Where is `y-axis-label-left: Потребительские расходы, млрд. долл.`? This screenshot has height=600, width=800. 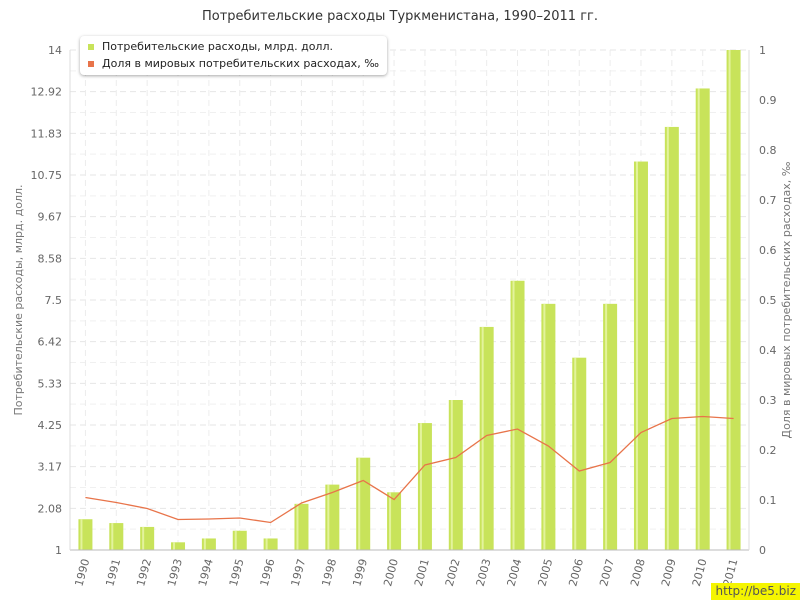 y-axis-label-left: Потребительские расходы, млрд. долл. is located at coordinates (18, 300).